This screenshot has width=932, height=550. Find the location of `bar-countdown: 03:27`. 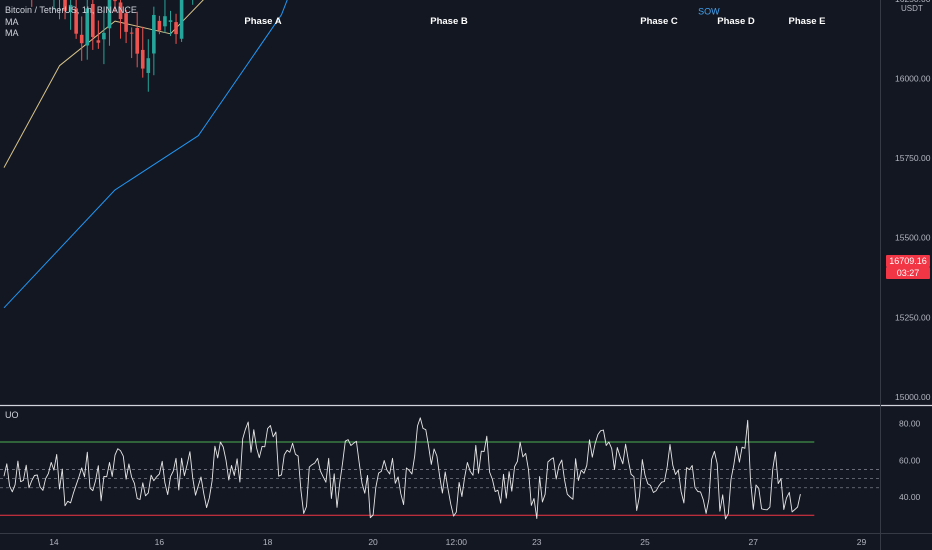

bar-countdown: 03:27 is located at coordinates (908, 273).